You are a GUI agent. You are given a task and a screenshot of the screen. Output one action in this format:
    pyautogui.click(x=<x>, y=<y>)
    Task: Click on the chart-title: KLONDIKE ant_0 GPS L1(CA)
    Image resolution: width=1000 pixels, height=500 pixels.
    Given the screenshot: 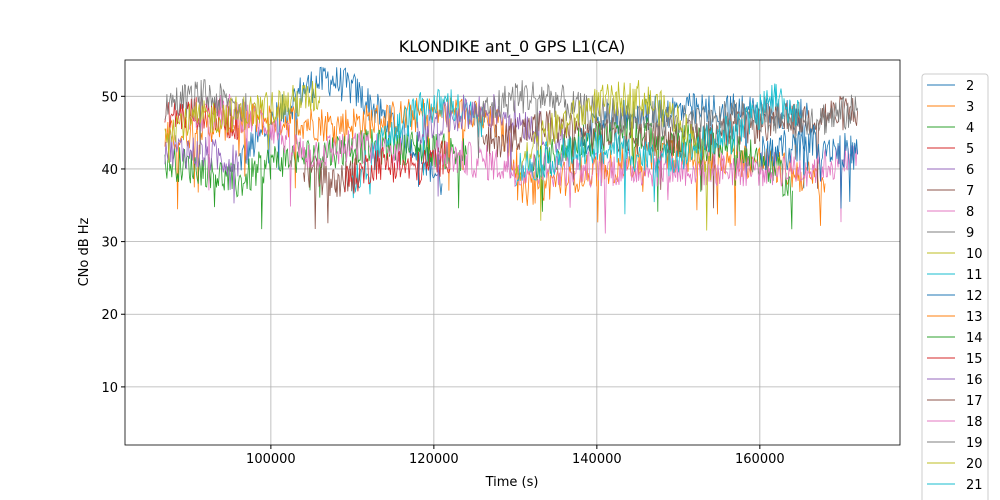 What is the action you would take?
    pyautogui.click(x=512, y=47)
    